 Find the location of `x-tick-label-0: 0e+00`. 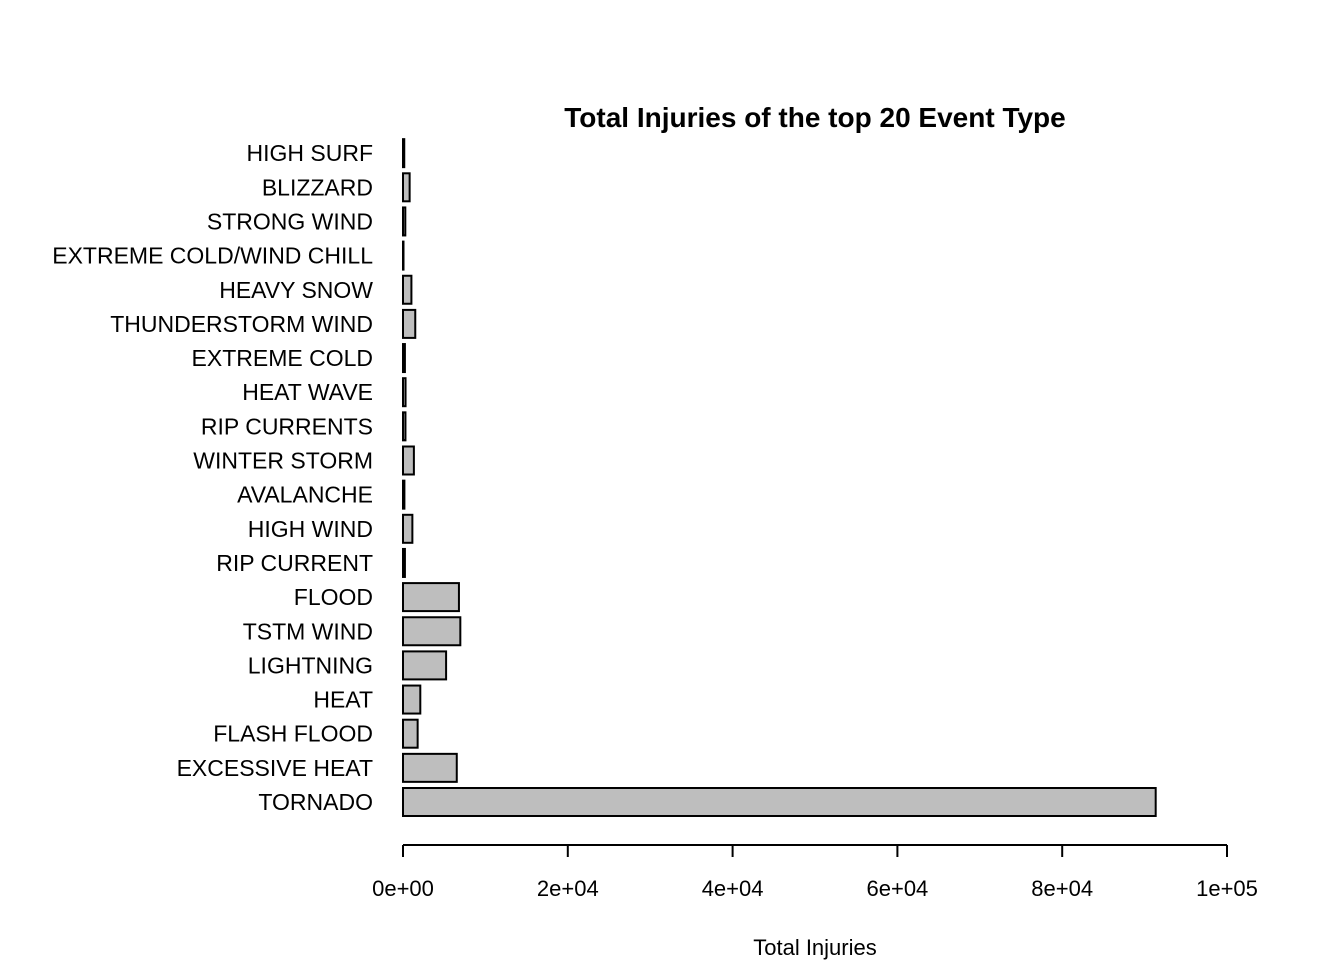

x-tick-label-0: 0e+00 is located at coordinates (403, 888).